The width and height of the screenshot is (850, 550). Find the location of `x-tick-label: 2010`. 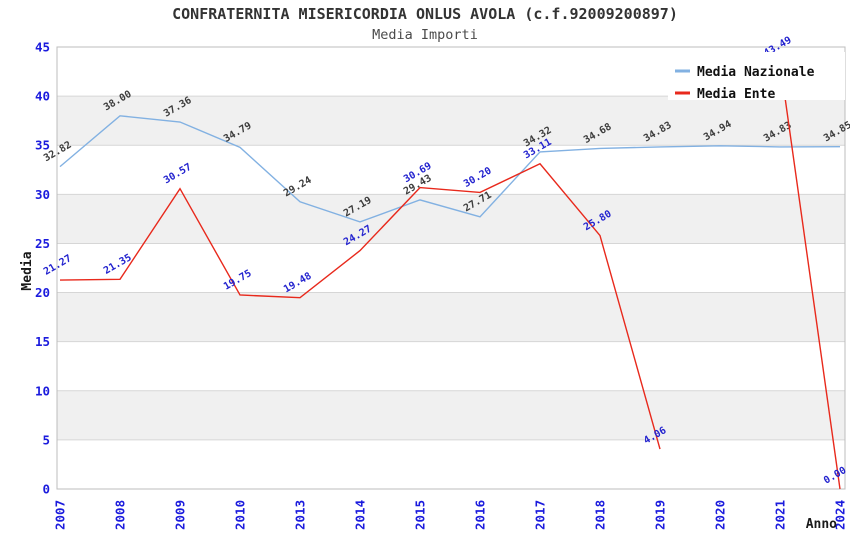

x-tick-label: 2010 is located at coordinates (240, 515).